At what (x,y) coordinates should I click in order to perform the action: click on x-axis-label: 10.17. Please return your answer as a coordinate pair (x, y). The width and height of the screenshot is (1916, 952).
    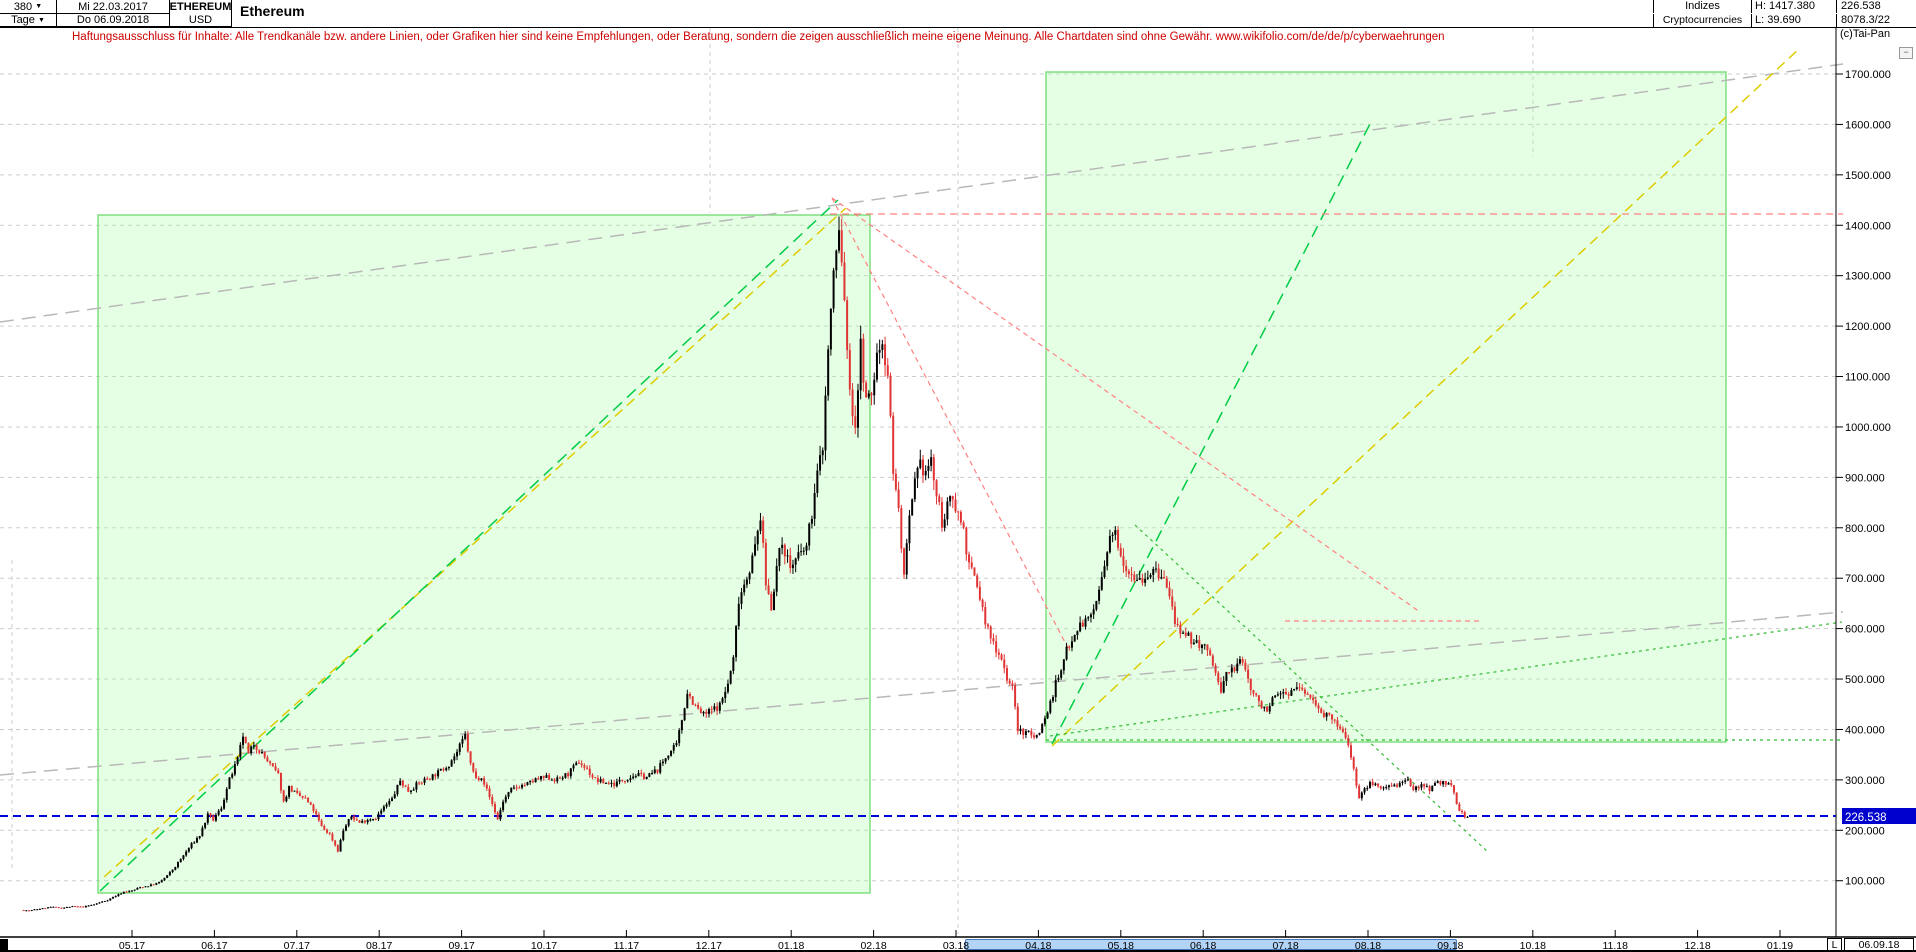
    Looking at the image, I should click on (544, 946).